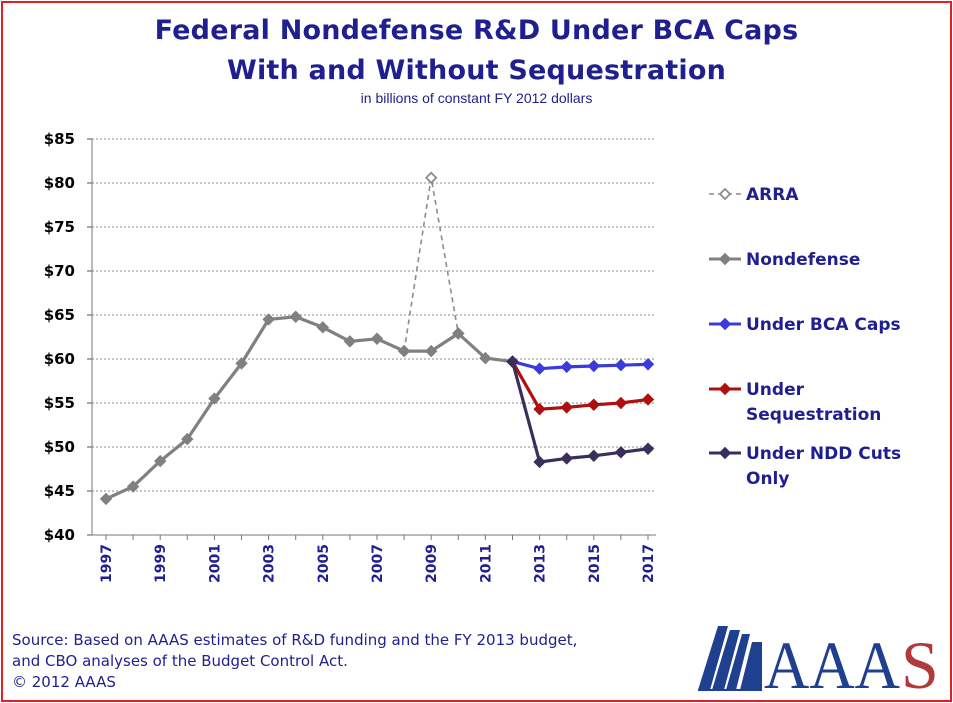 This screenshot has width=953, height=703. What do you see at coordinates (432, 563) in the screenshot?
I see `x-tick-label: 2009` at bounding box center [432, 563].